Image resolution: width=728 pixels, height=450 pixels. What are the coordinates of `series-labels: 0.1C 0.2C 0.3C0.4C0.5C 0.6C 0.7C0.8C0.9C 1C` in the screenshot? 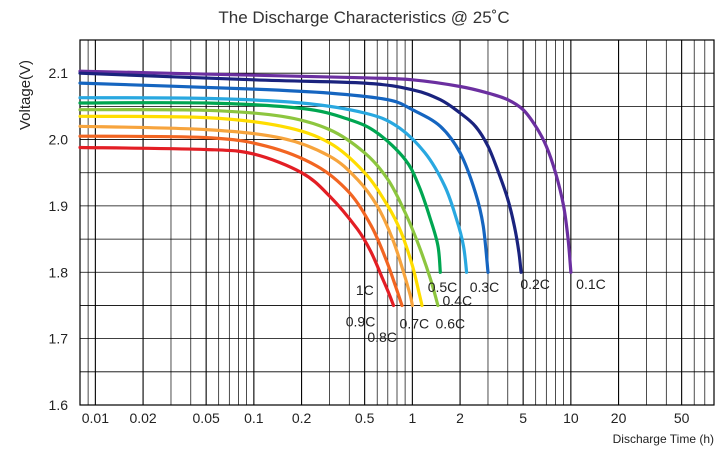 It's located at (476, 310).